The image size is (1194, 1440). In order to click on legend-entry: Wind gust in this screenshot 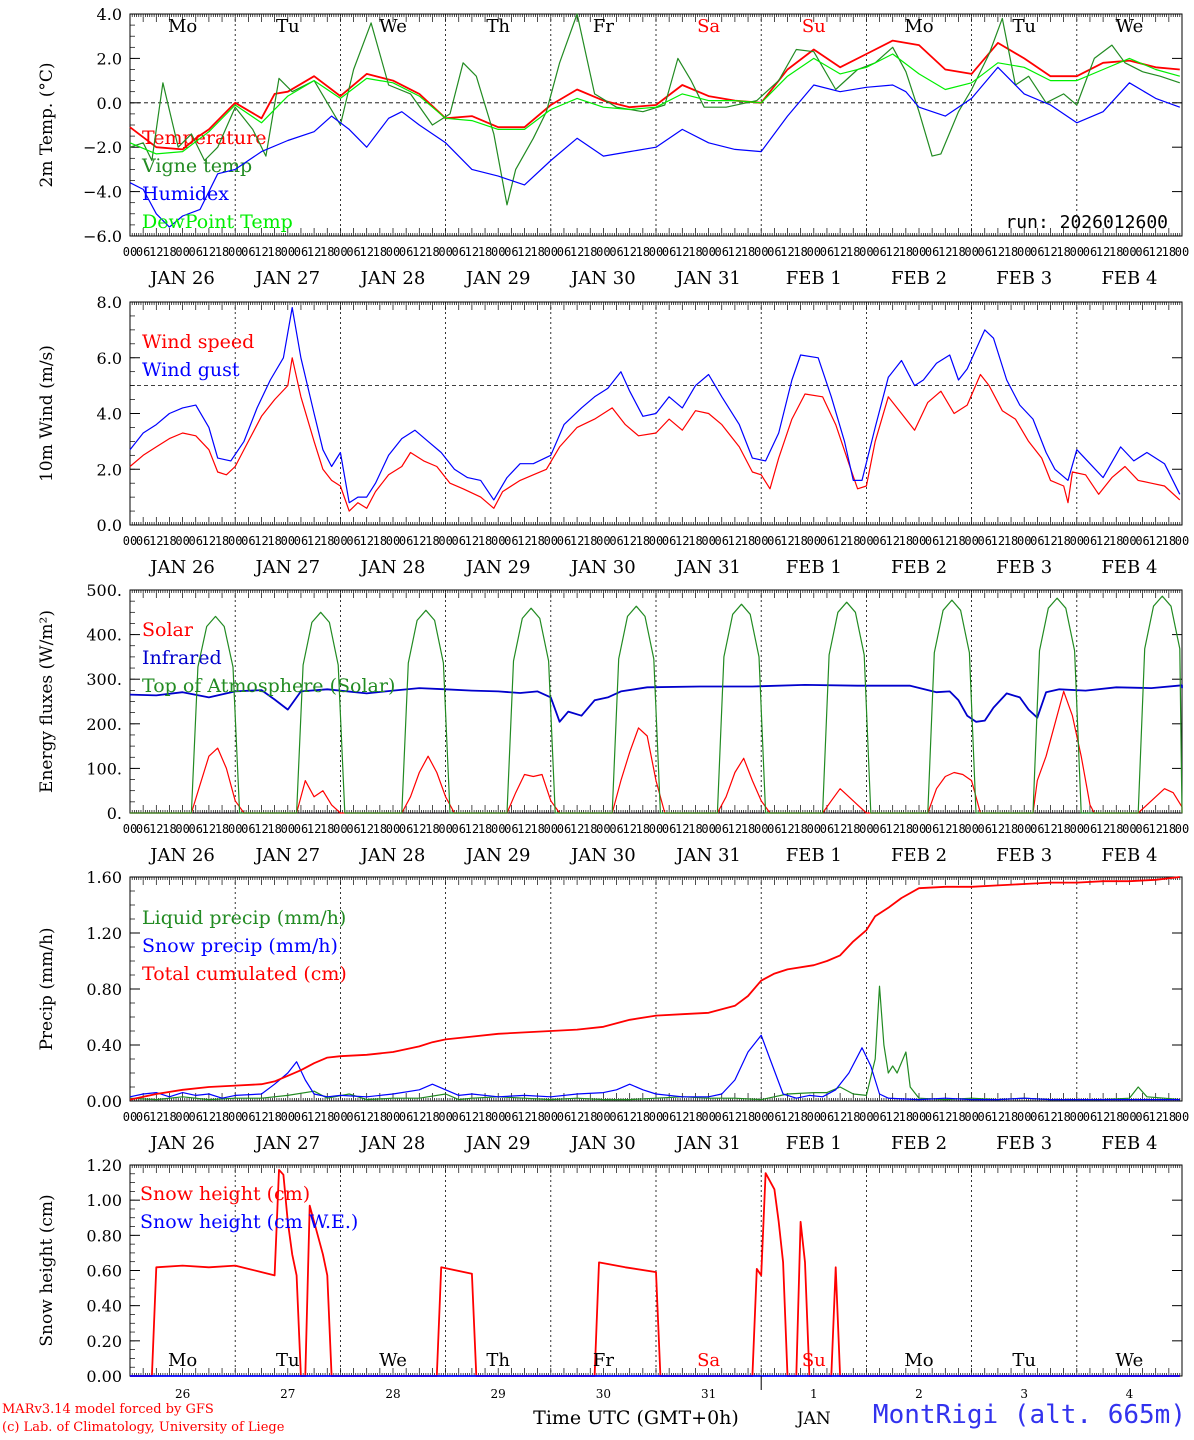, I will do `click(191, 370)`.